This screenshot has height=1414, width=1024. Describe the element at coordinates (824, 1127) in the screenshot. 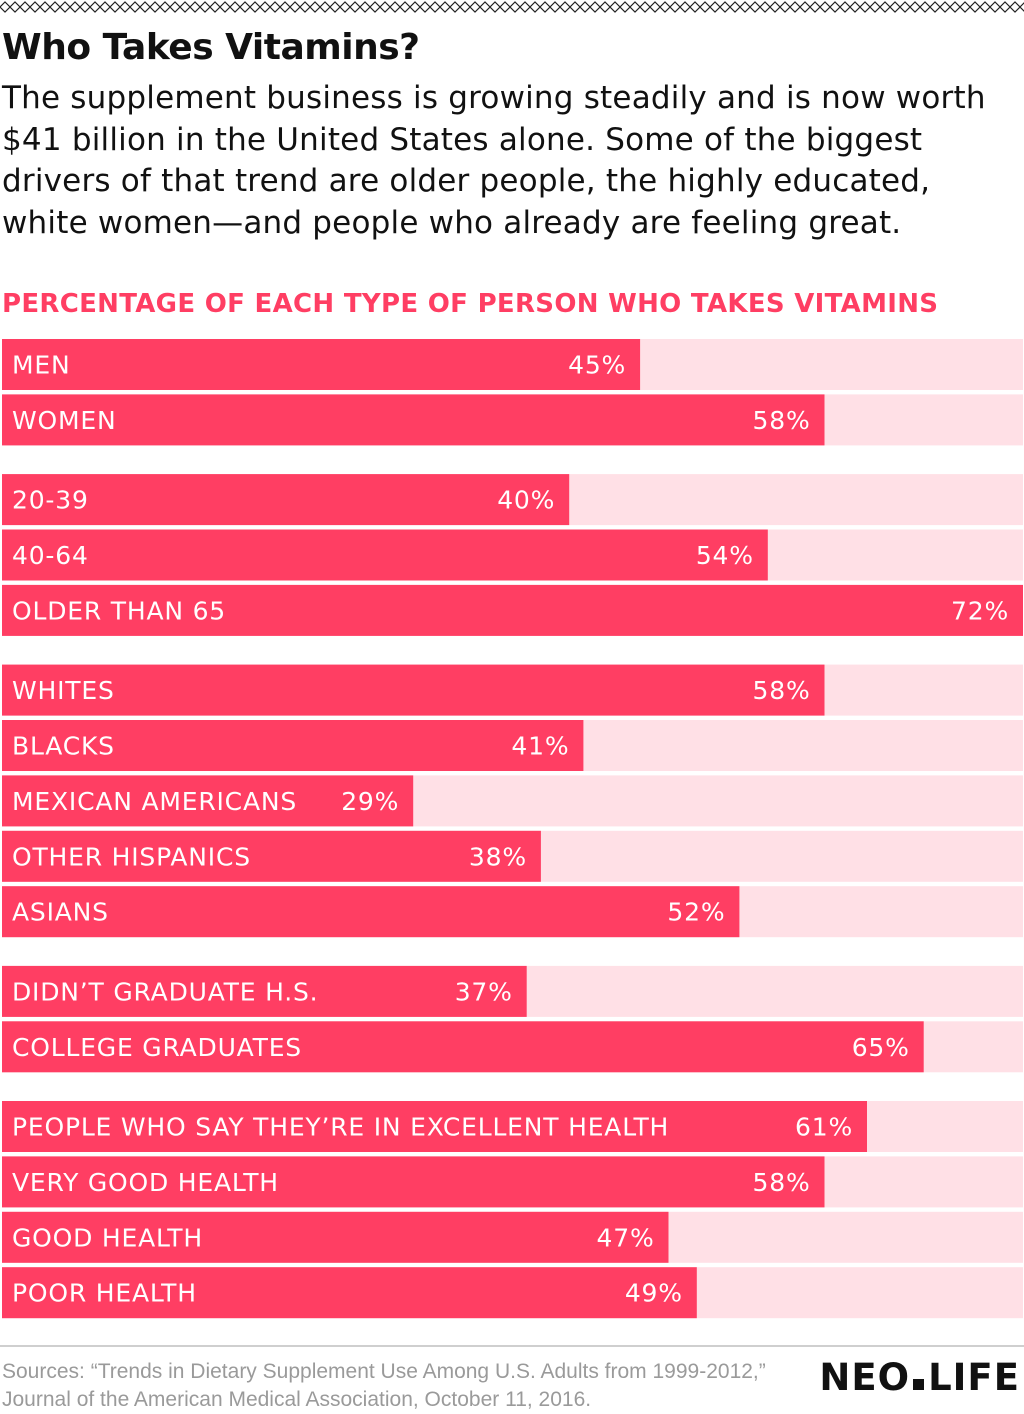

I see `bar-value-label: 61%` at that location.